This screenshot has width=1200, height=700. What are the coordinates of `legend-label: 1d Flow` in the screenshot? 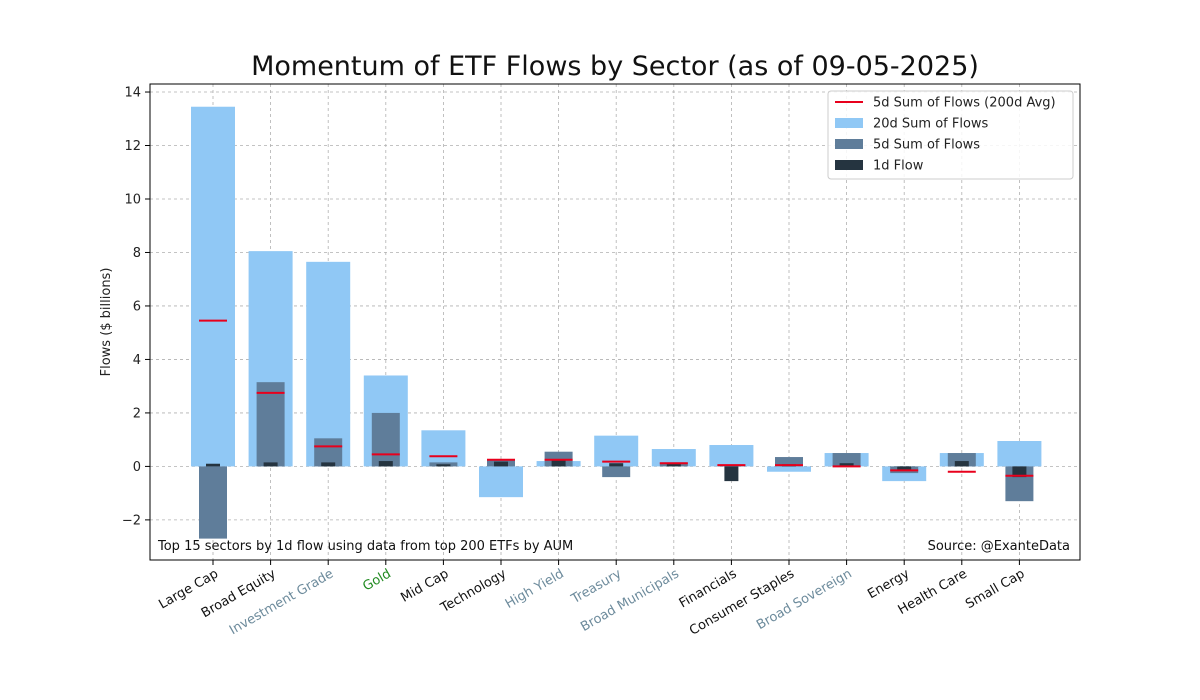 It's located at (898, 166).